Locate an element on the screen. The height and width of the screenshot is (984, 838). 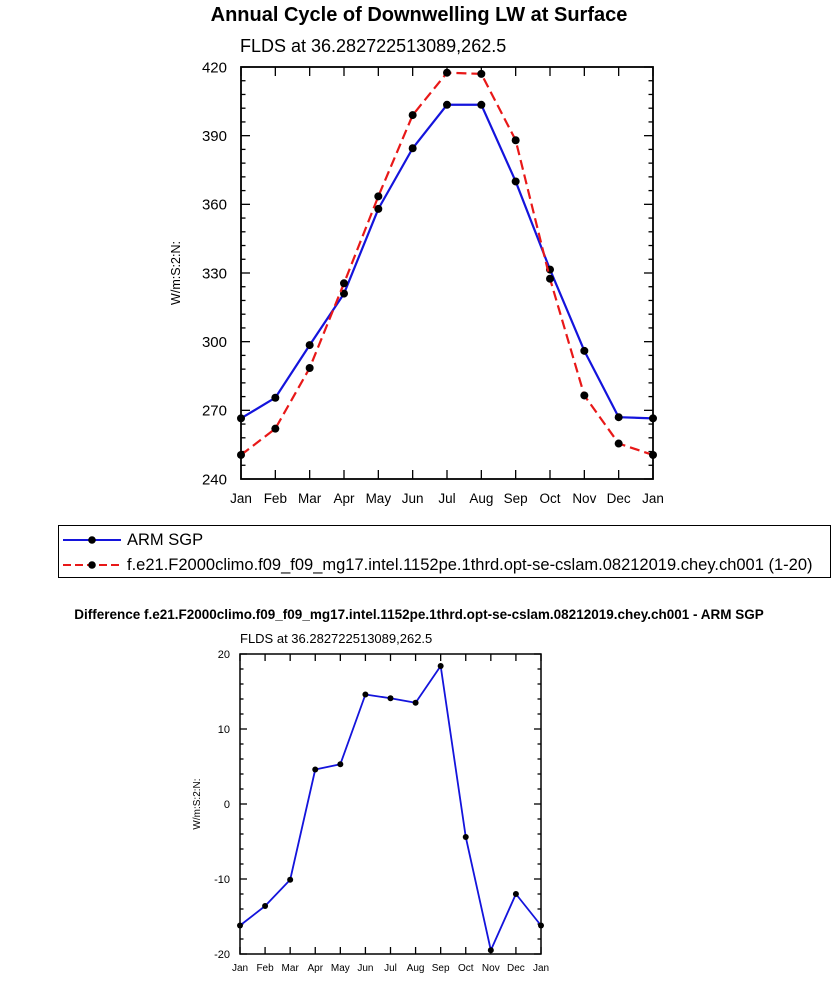
chart2-xtick-label: Aug is located at coordinates (416, 968).